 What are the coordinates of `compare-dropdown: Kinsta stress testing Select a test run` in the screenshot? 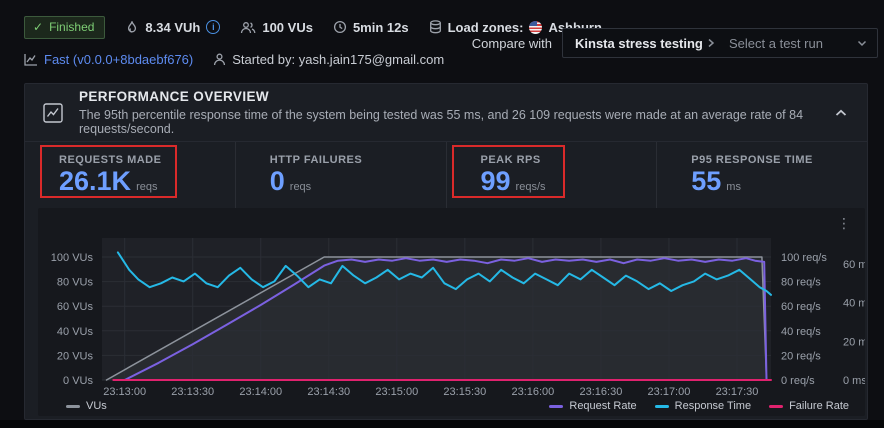 It's located at (720, 43).